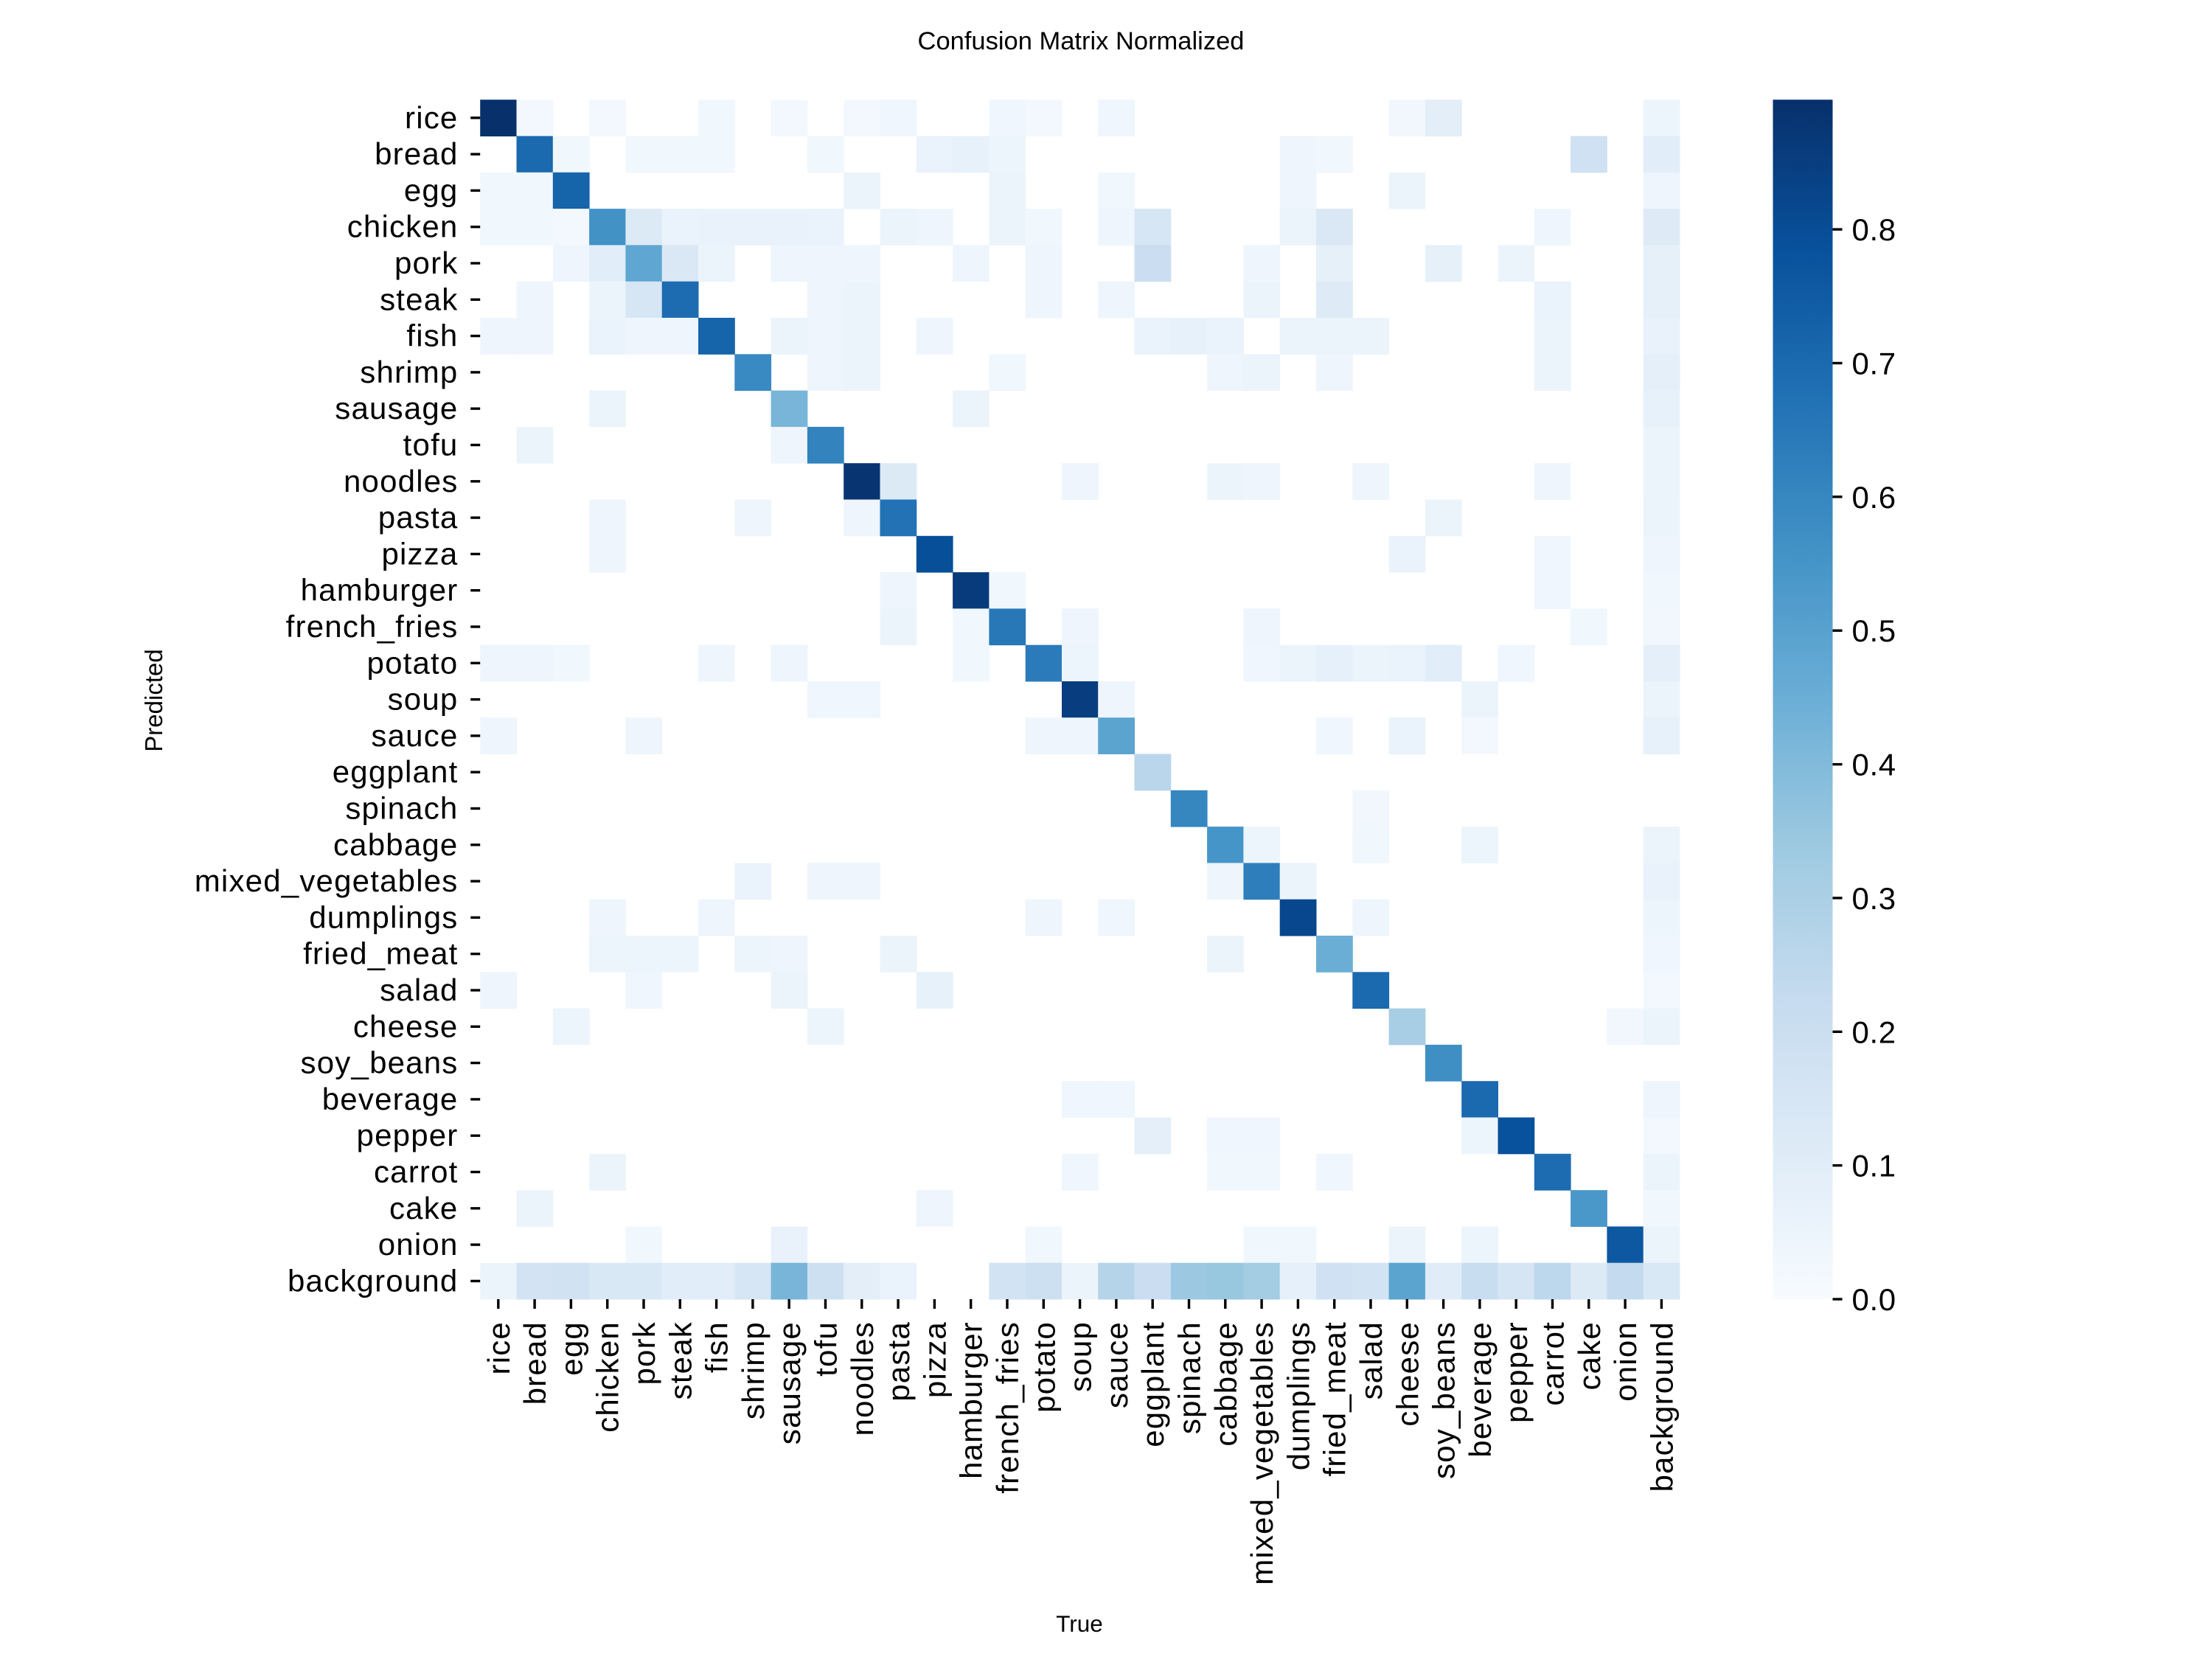  I want to click on svg-text: 0.7, so click(1874, 364).